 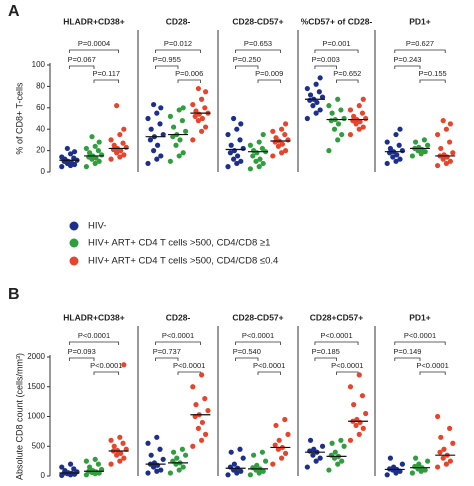 I want to click on y-axis-label: % of CD8+ T-cells, so click(x=19, y=118).